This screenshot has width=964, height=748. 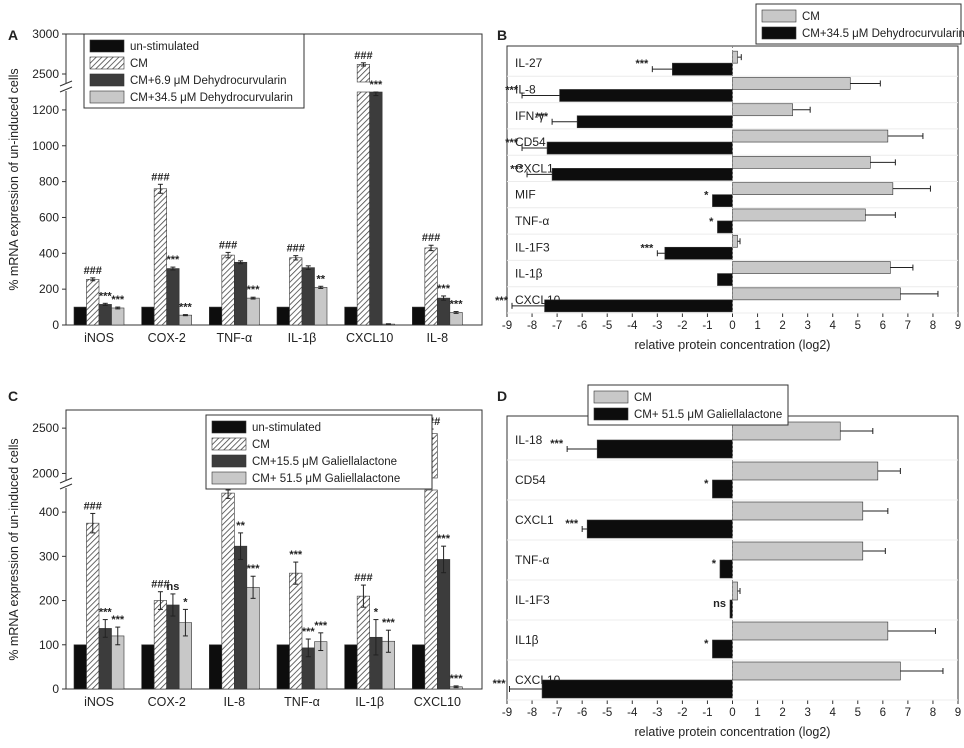 I want to click on x-tick-label: IL-8, so click(x=235, y=702).